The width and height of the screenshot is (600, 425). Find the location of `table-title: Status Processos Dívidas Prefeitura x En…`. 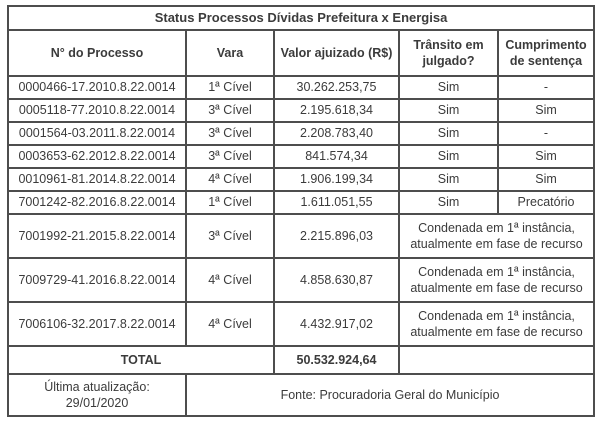

table-title: Status Processos Dívidas Prefeitura x En… is located at coordinates (301, 18).